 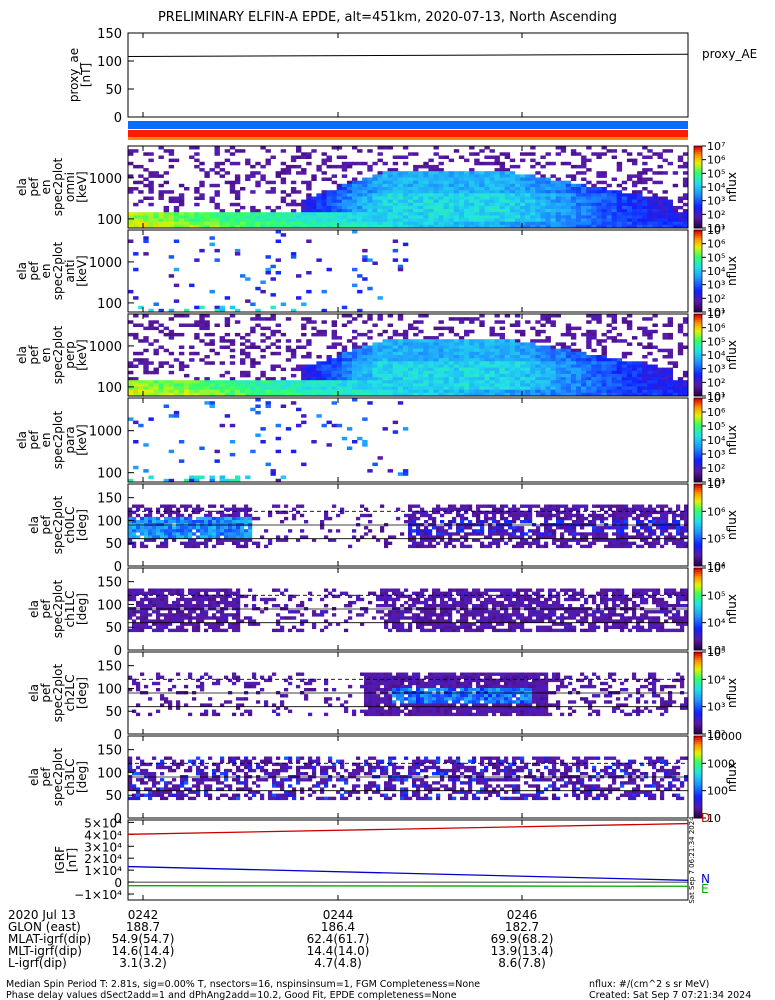 What do you see at coordinates (732, 355) in the screenshot?
I see `spec-en-2-colorbar-label: nflux` at bounding box center [732, 355].